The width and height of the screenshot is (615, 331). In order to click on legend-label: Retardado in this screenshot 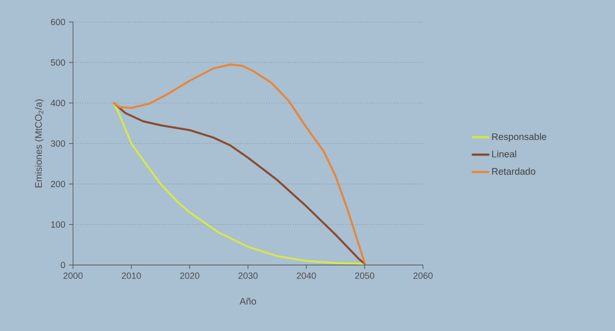, I will do `click(514, 171)`.